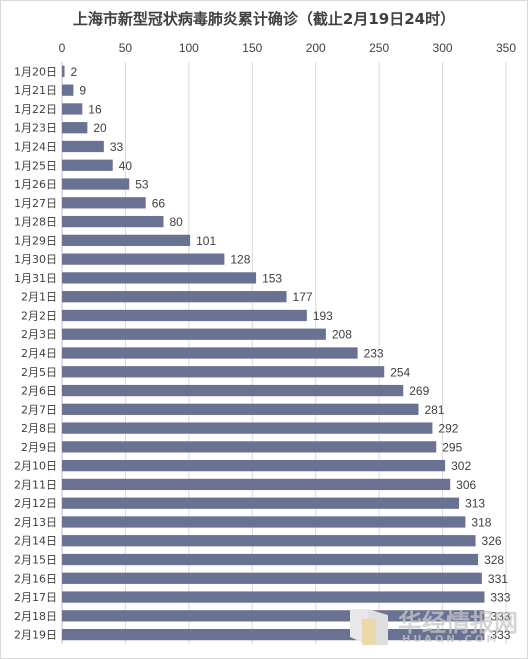 The image size is (528, 659). What do you see at coordinates (379, 48) in the screenshot?
I see `x-tick-label: 250` at bounding box center [379, 48].